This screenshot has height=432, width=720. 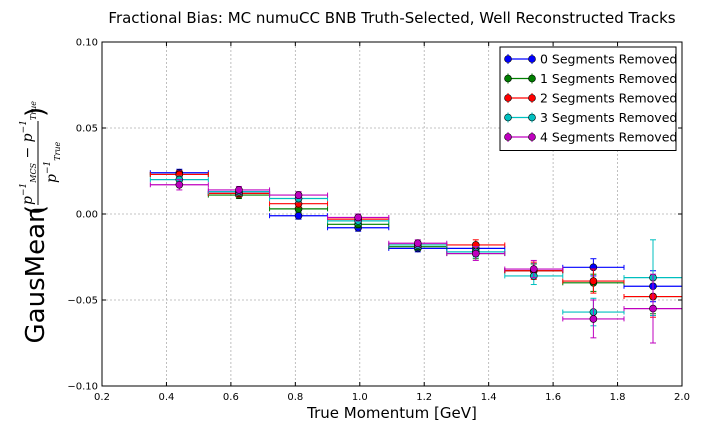 I want to click on y-tick-label: 0.05, so click(x=87, y=129).